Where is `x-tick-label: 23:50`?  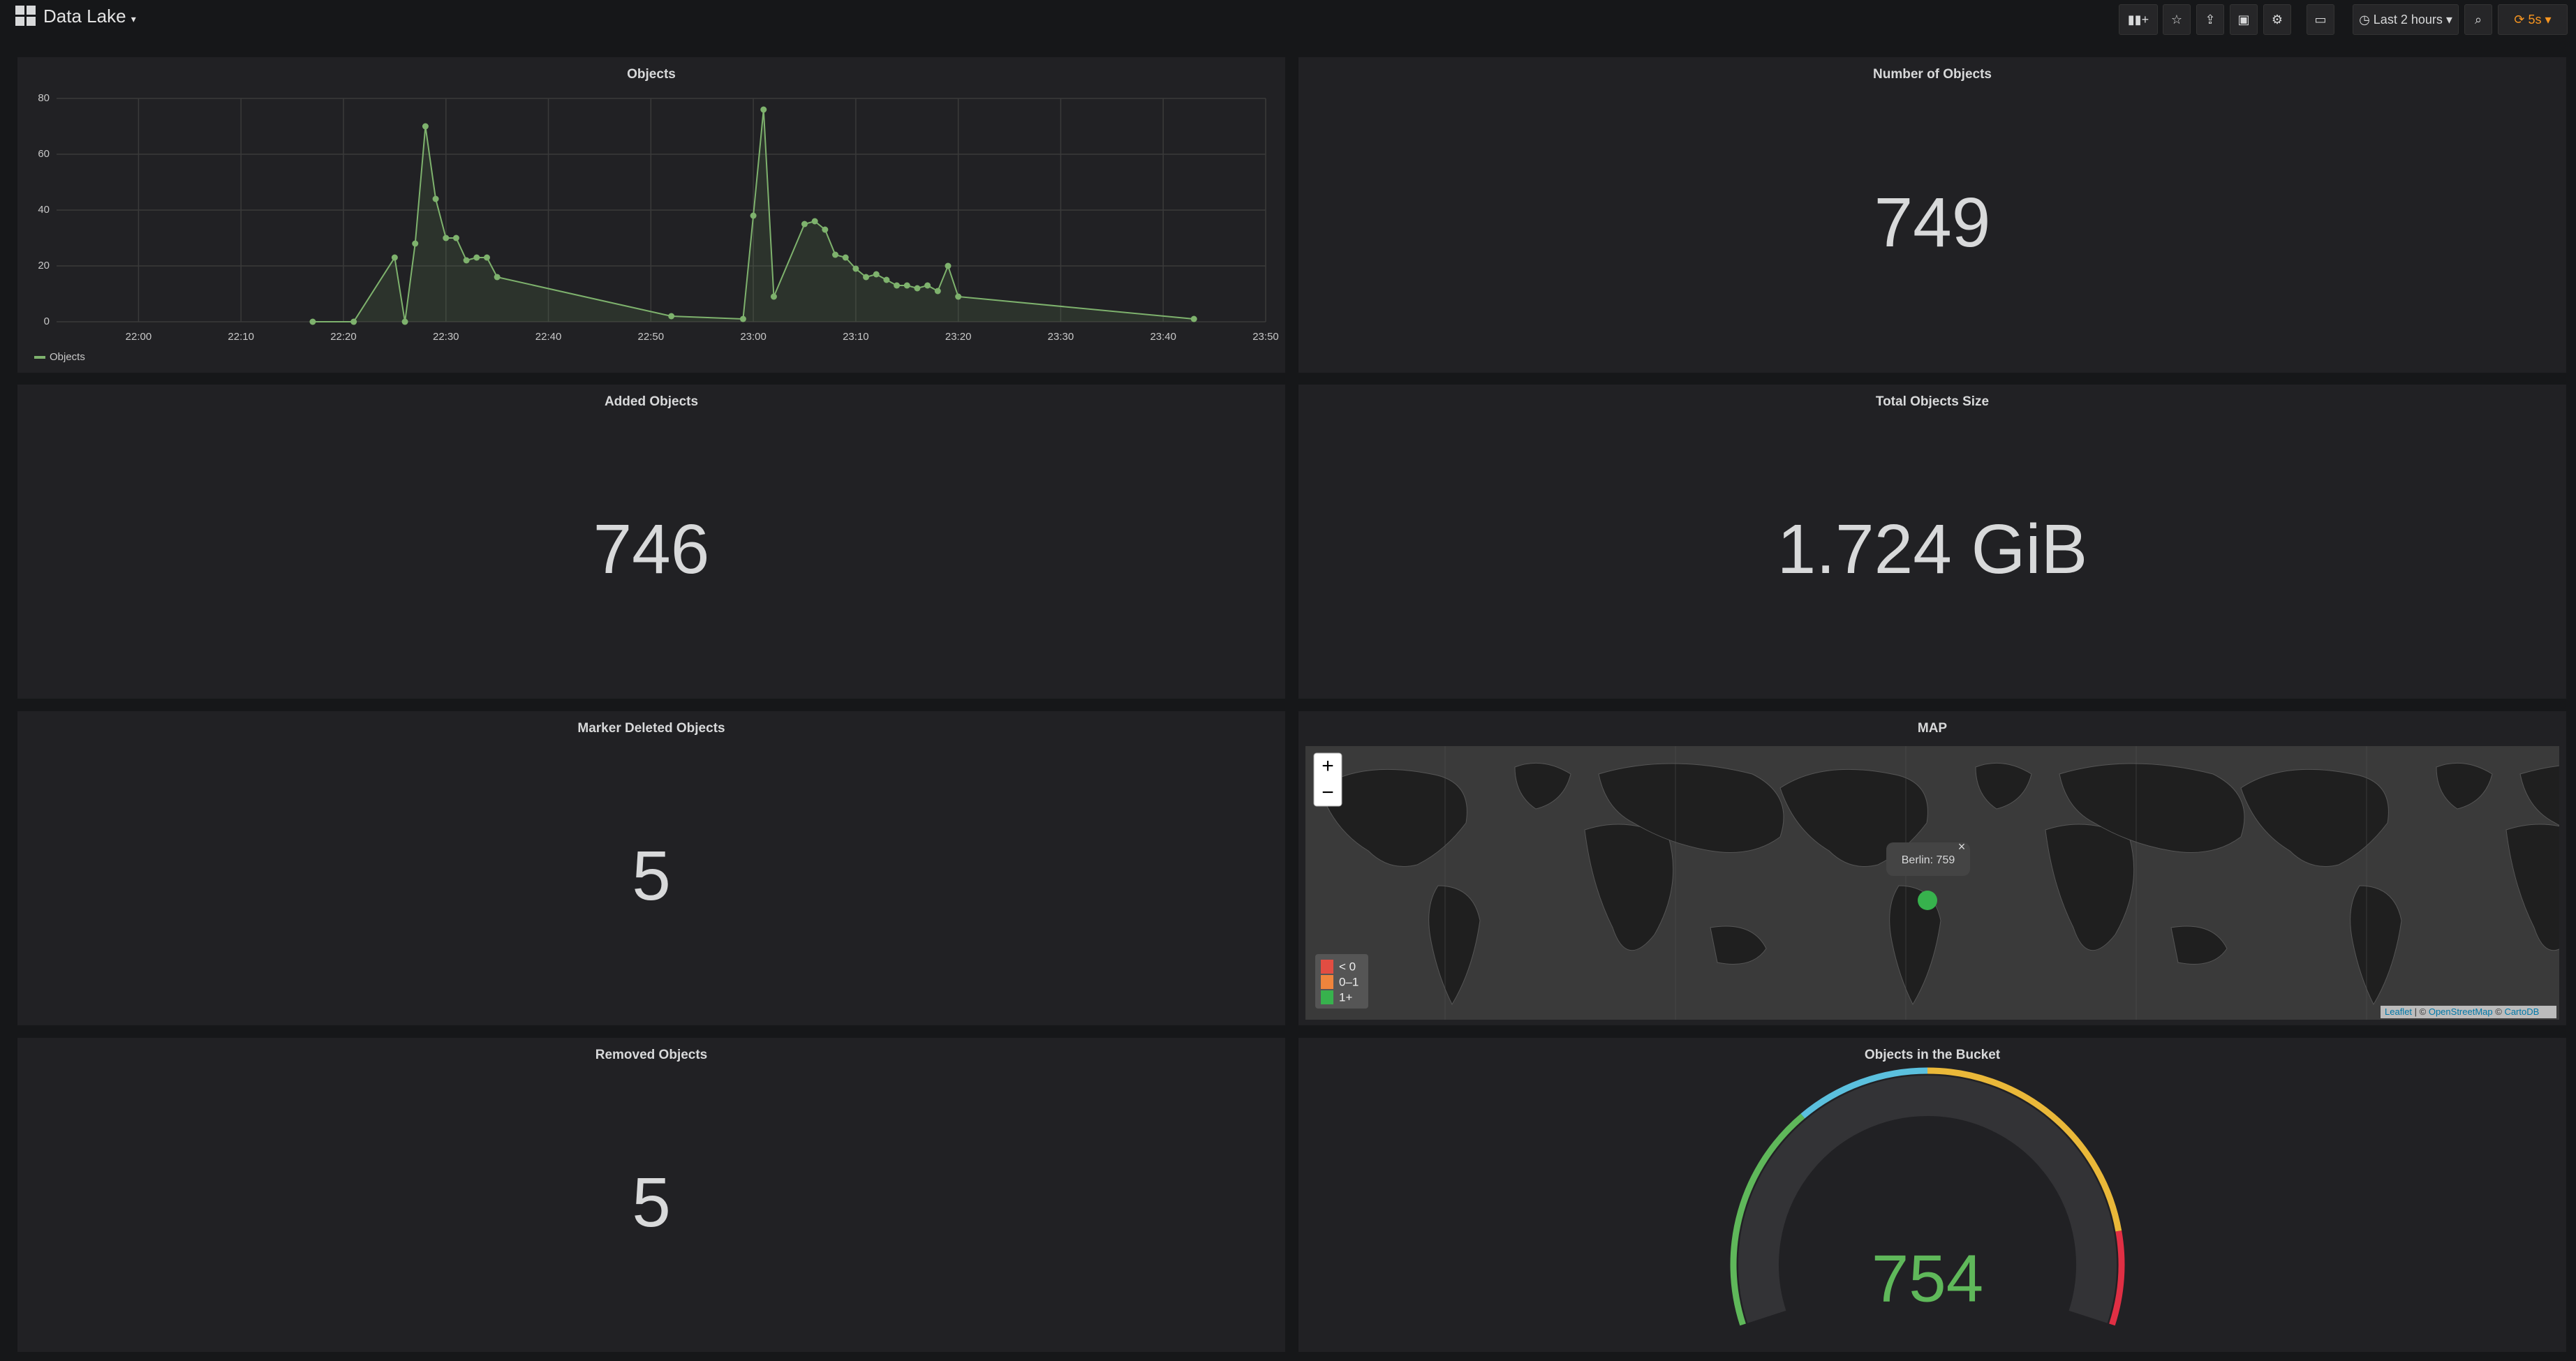
x-tick-label: 23:50 is located at coordinates (1265, 337).